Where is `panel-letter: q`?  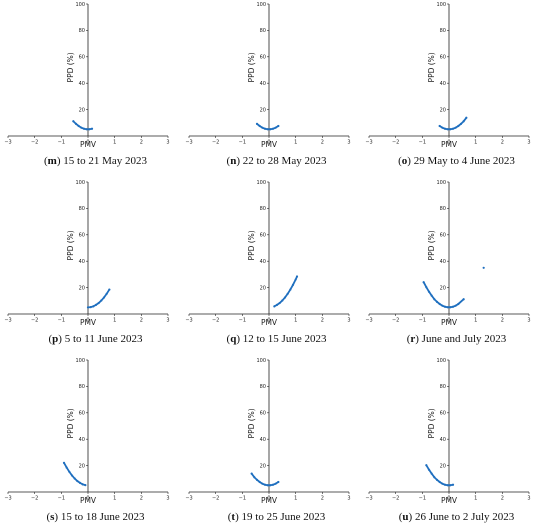
panel-letter: q is located at coordinates (233, 339).